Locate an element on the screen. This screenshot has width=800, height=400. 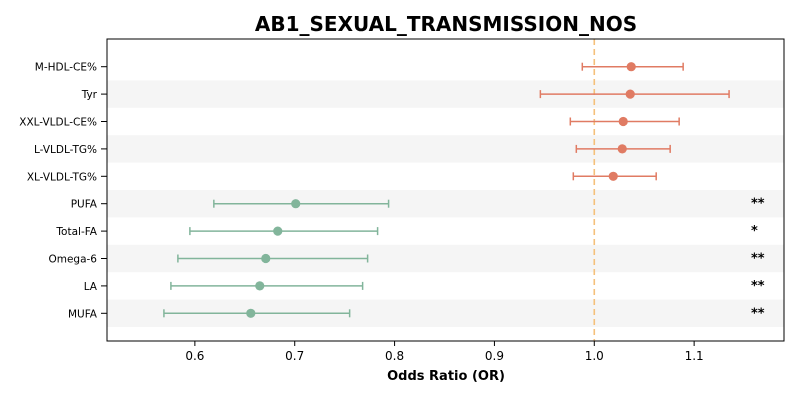
y-tick-label: MUFA is located at coordinates (83, 314).